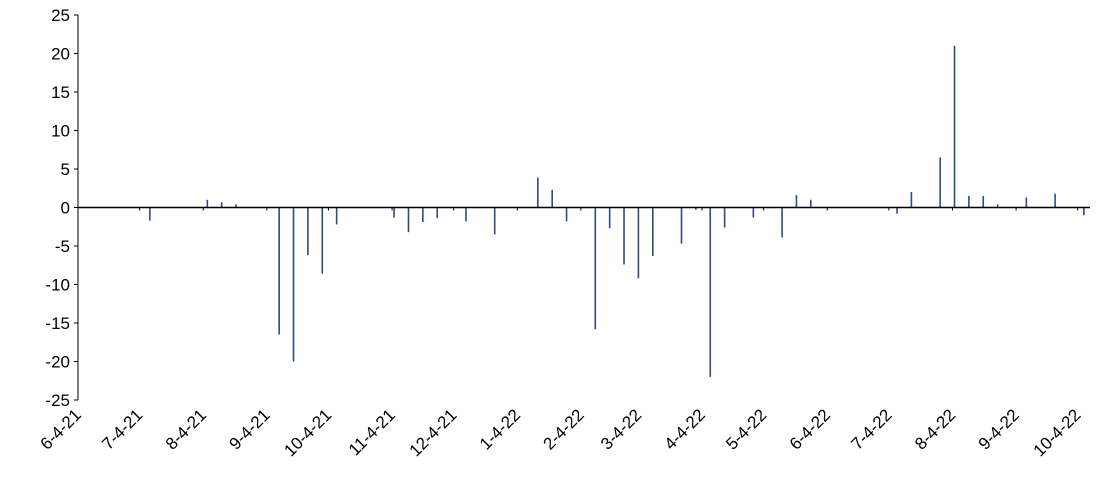 This screenshot has width=1112, height=487. Describe the element at coordinates (57, 323) in the screenshot. I see `y-tick-label: -15` at that location.